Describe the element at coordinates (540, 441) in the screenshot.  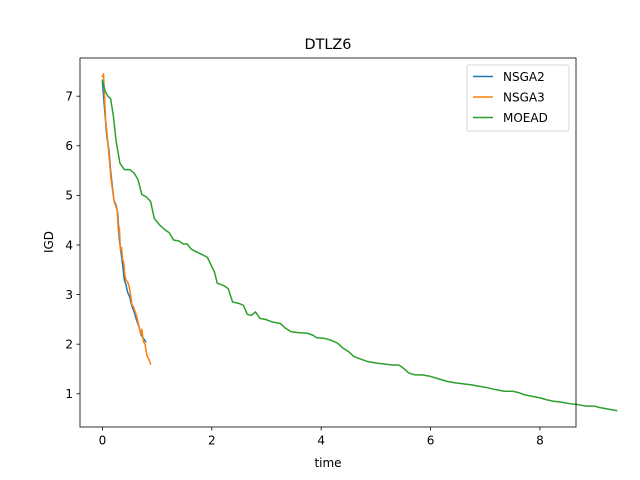
I see `x-tick-label: 8` at that location.